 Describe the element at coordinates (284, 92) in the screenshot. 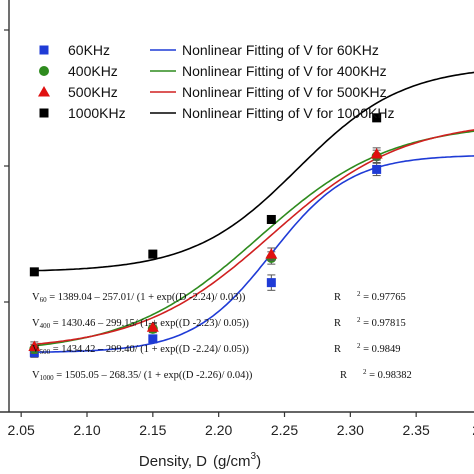

I see `legend-fit-label-500KHz: Nonlinear Fitting of V for 500KHz` at that location.